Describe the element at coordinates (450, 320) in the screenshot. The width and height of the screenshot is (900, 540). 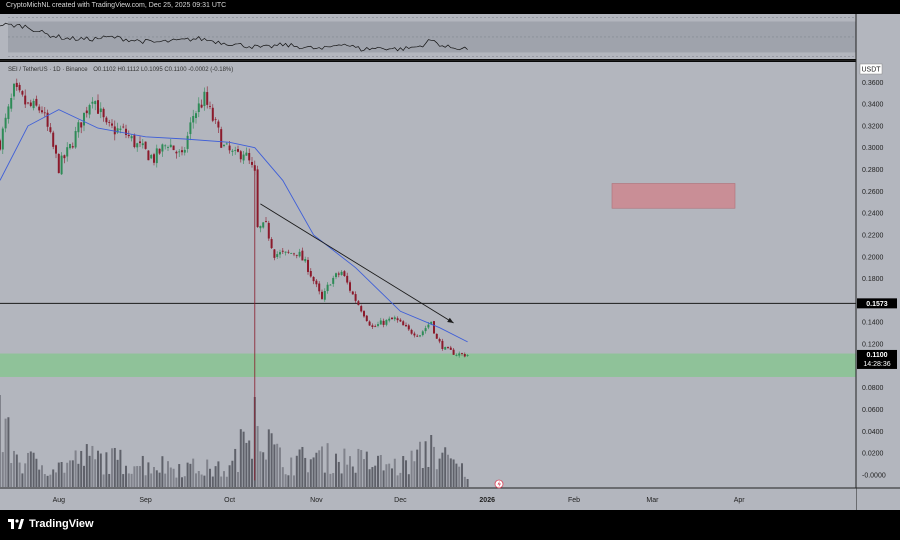
I see `trendline-arrowhead` at that location.